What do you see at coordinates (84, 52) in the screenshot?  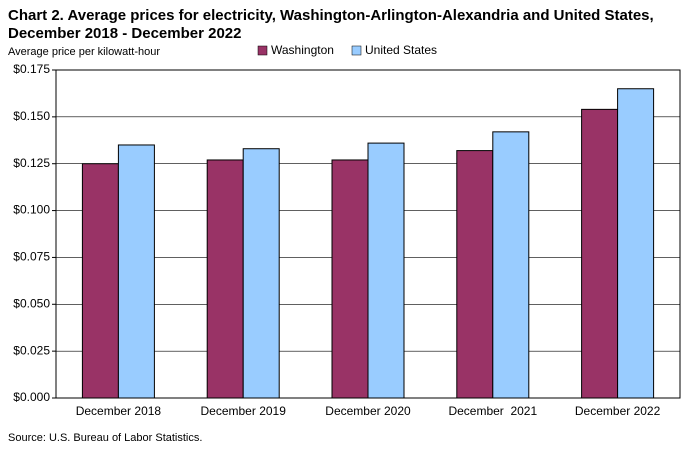 I see `y-axis-label: Average price per kilowatt-hour` at bounding box center [84, 52].